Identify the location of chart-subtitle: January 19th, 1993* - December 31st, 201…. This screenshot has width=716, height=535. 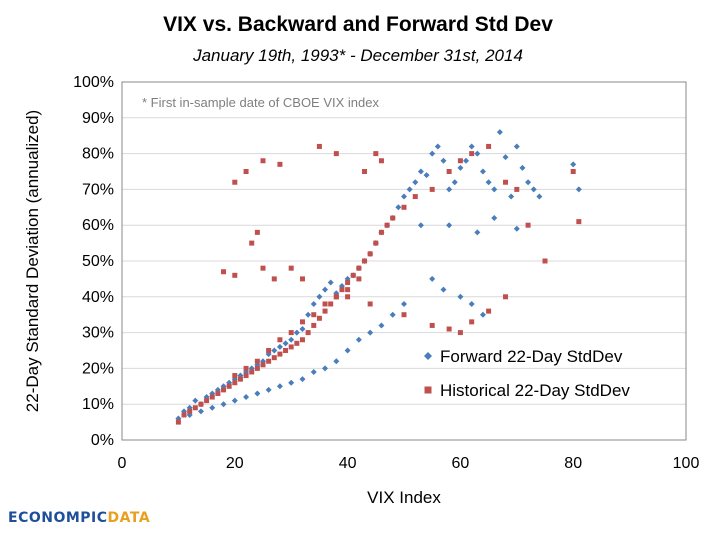
(358, 55).